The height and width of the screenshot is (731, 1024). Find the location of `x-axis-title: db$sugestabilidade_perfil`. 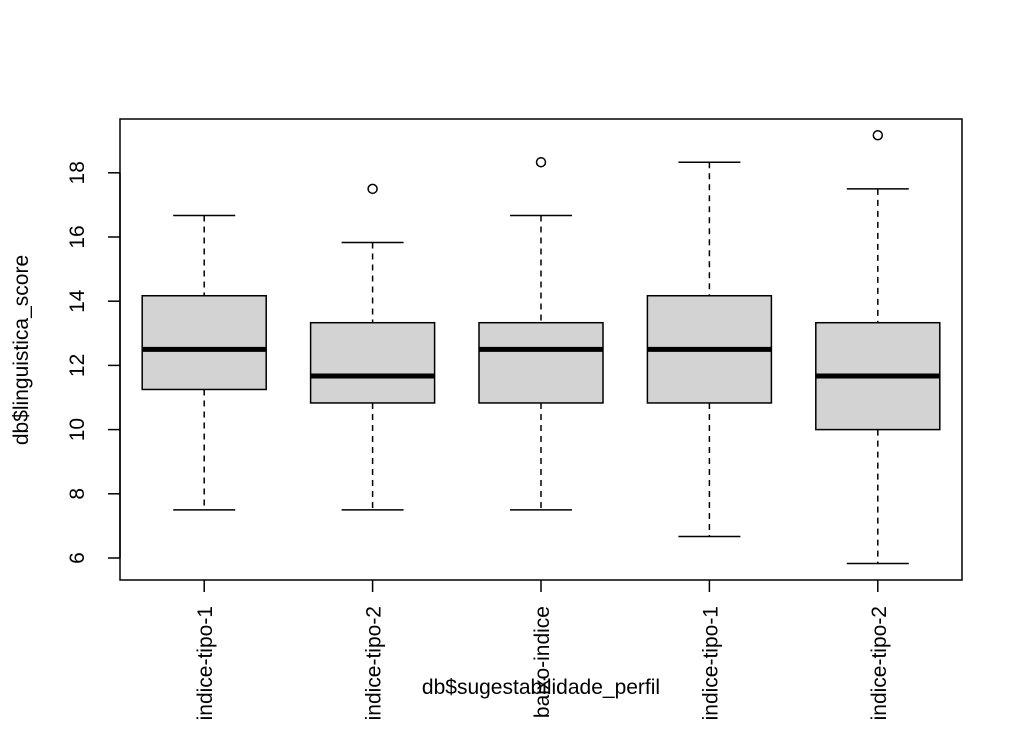

x-axis-title: db$sugestabilidade_perfil is located at coordinates (541, 687).